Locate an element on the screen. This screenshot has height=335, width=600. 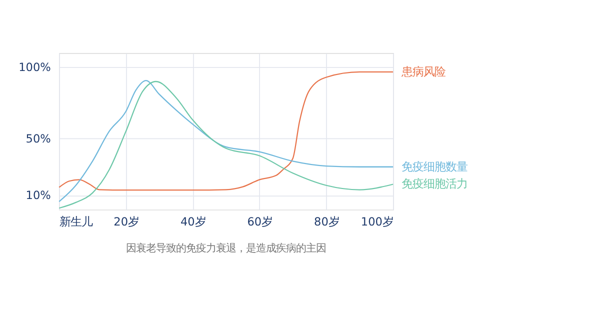
series-label: 免疫细胞数量 is located at coordinates (435, 167).